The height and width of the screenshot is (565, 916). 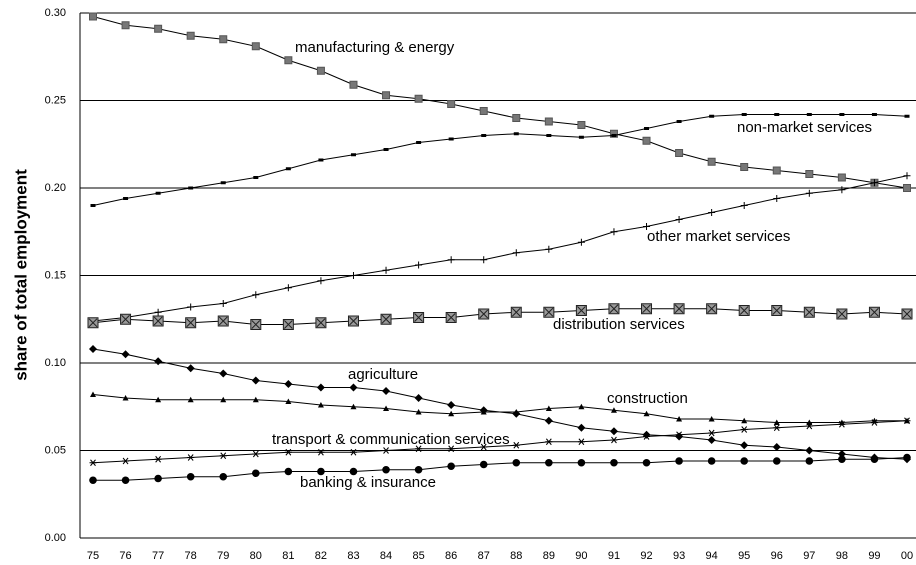 What do you see at coordinates (223, 556) in the screenshot?
I see `x-tick-label: 79` at bounding box center [223, 556].